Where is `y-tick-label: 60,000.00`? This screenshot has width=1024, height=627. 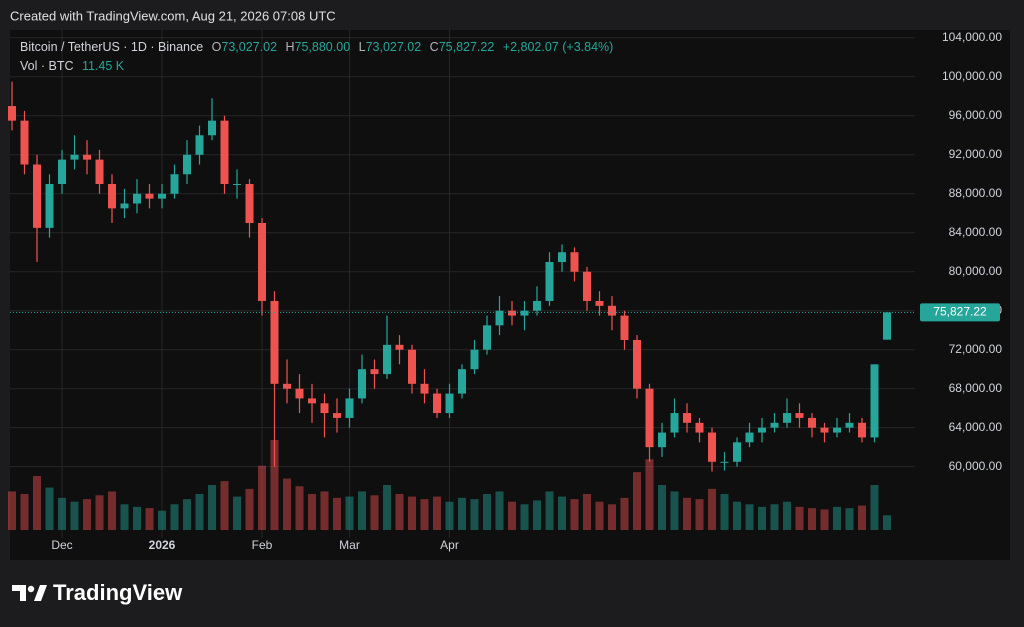 y-tick-label: 60,000.00 is located at coordinates (976, 466).